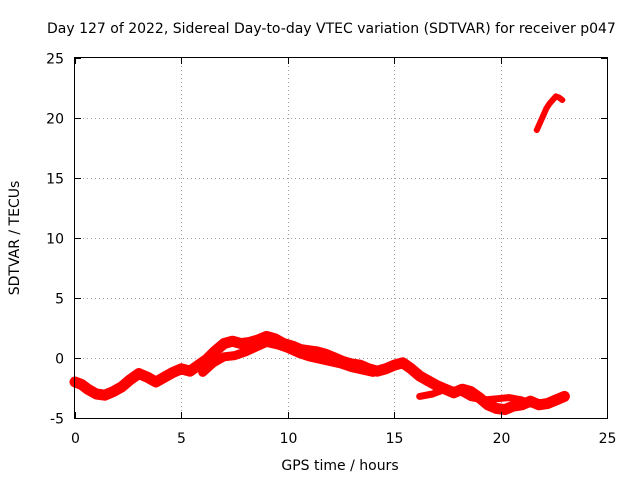  What do you see at coordinates (55, 120) in the screenshot?
I see `y-tick-label: 20` at bounding box center [55, 120].